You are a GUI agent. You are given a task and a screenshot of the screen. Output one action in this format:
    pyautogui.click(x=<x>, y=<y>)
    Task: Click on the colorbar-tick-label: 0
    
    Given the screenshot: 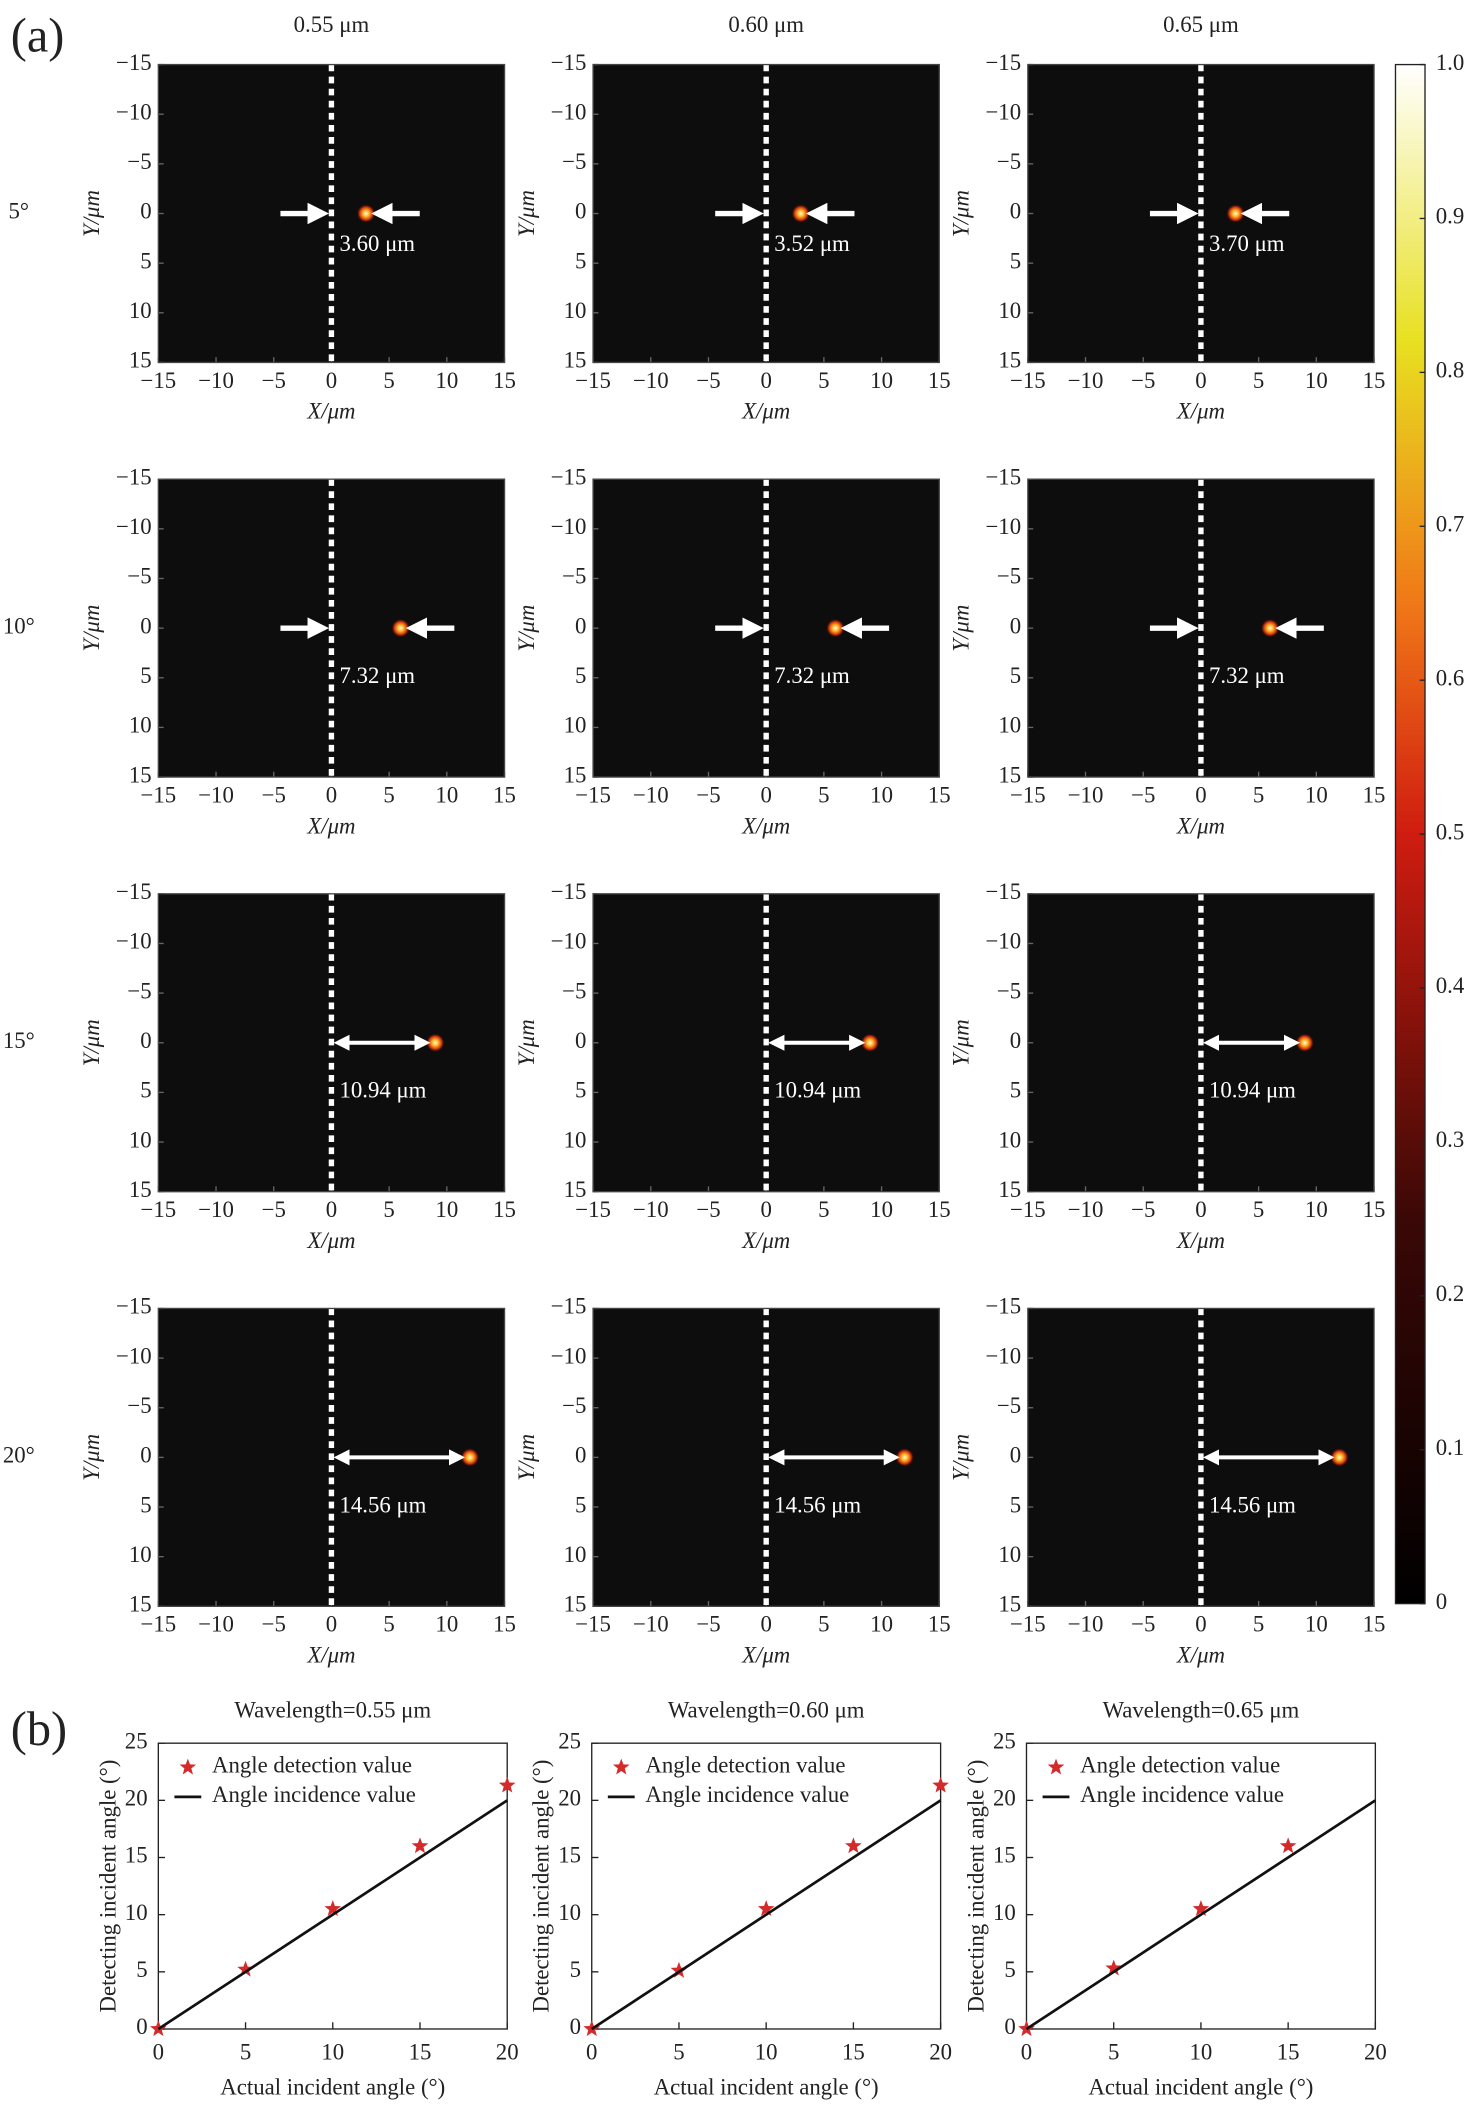 What is the action you would take?
    pyautogui.click(x=1441, y=1601)
    